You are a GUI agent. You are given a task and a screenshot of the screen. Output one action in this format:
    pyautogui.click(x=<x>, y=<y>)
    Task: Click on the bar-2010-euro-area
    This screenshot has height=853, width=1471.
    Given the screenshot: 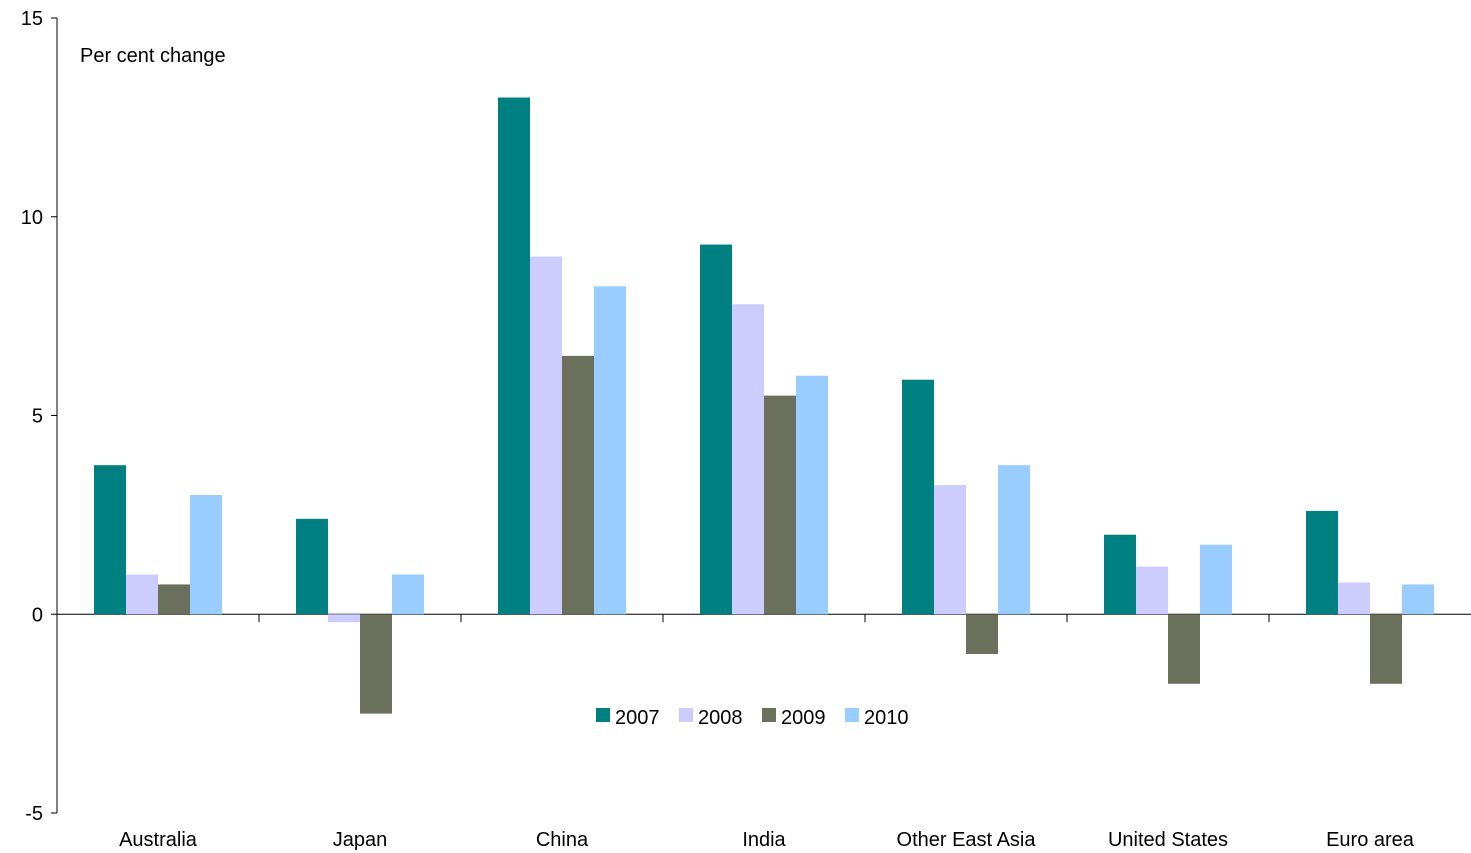 What is the action you would take?
    pyautogui.click(x=1418, y=599)
    